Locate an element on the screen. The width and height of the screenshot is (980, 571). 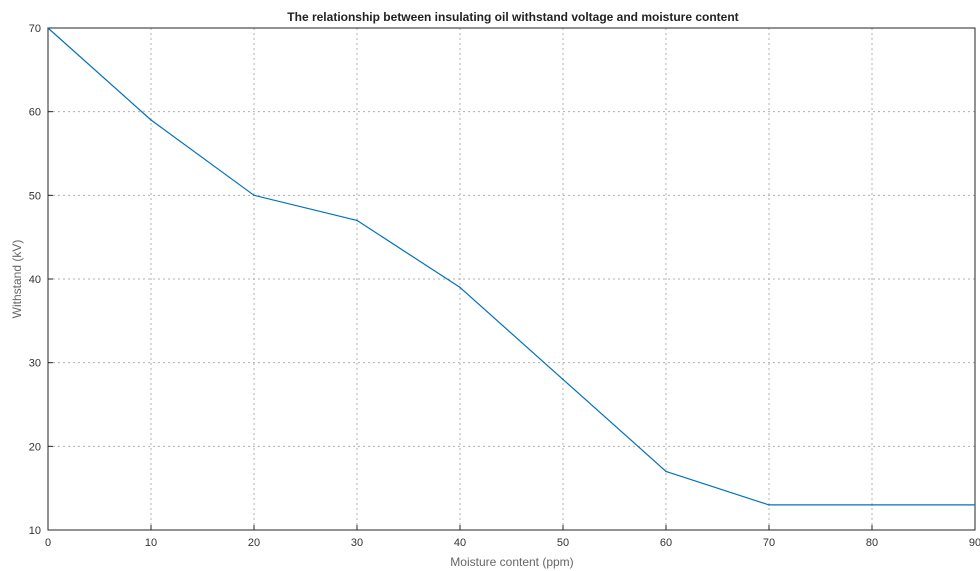
x-tick-label: 60 is located at coordinates (666, 543).